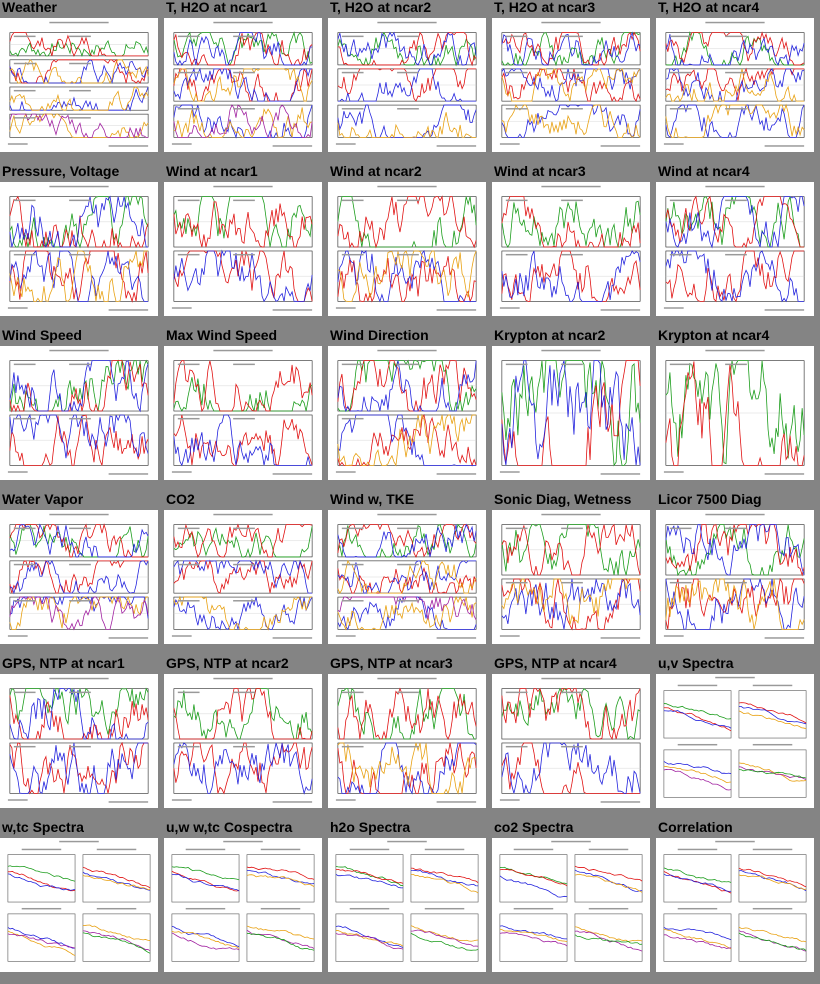  I want to click on plot-card-gps-ntp-at-ncar1: GPS, NTP at ncar1, so click(80, 735).